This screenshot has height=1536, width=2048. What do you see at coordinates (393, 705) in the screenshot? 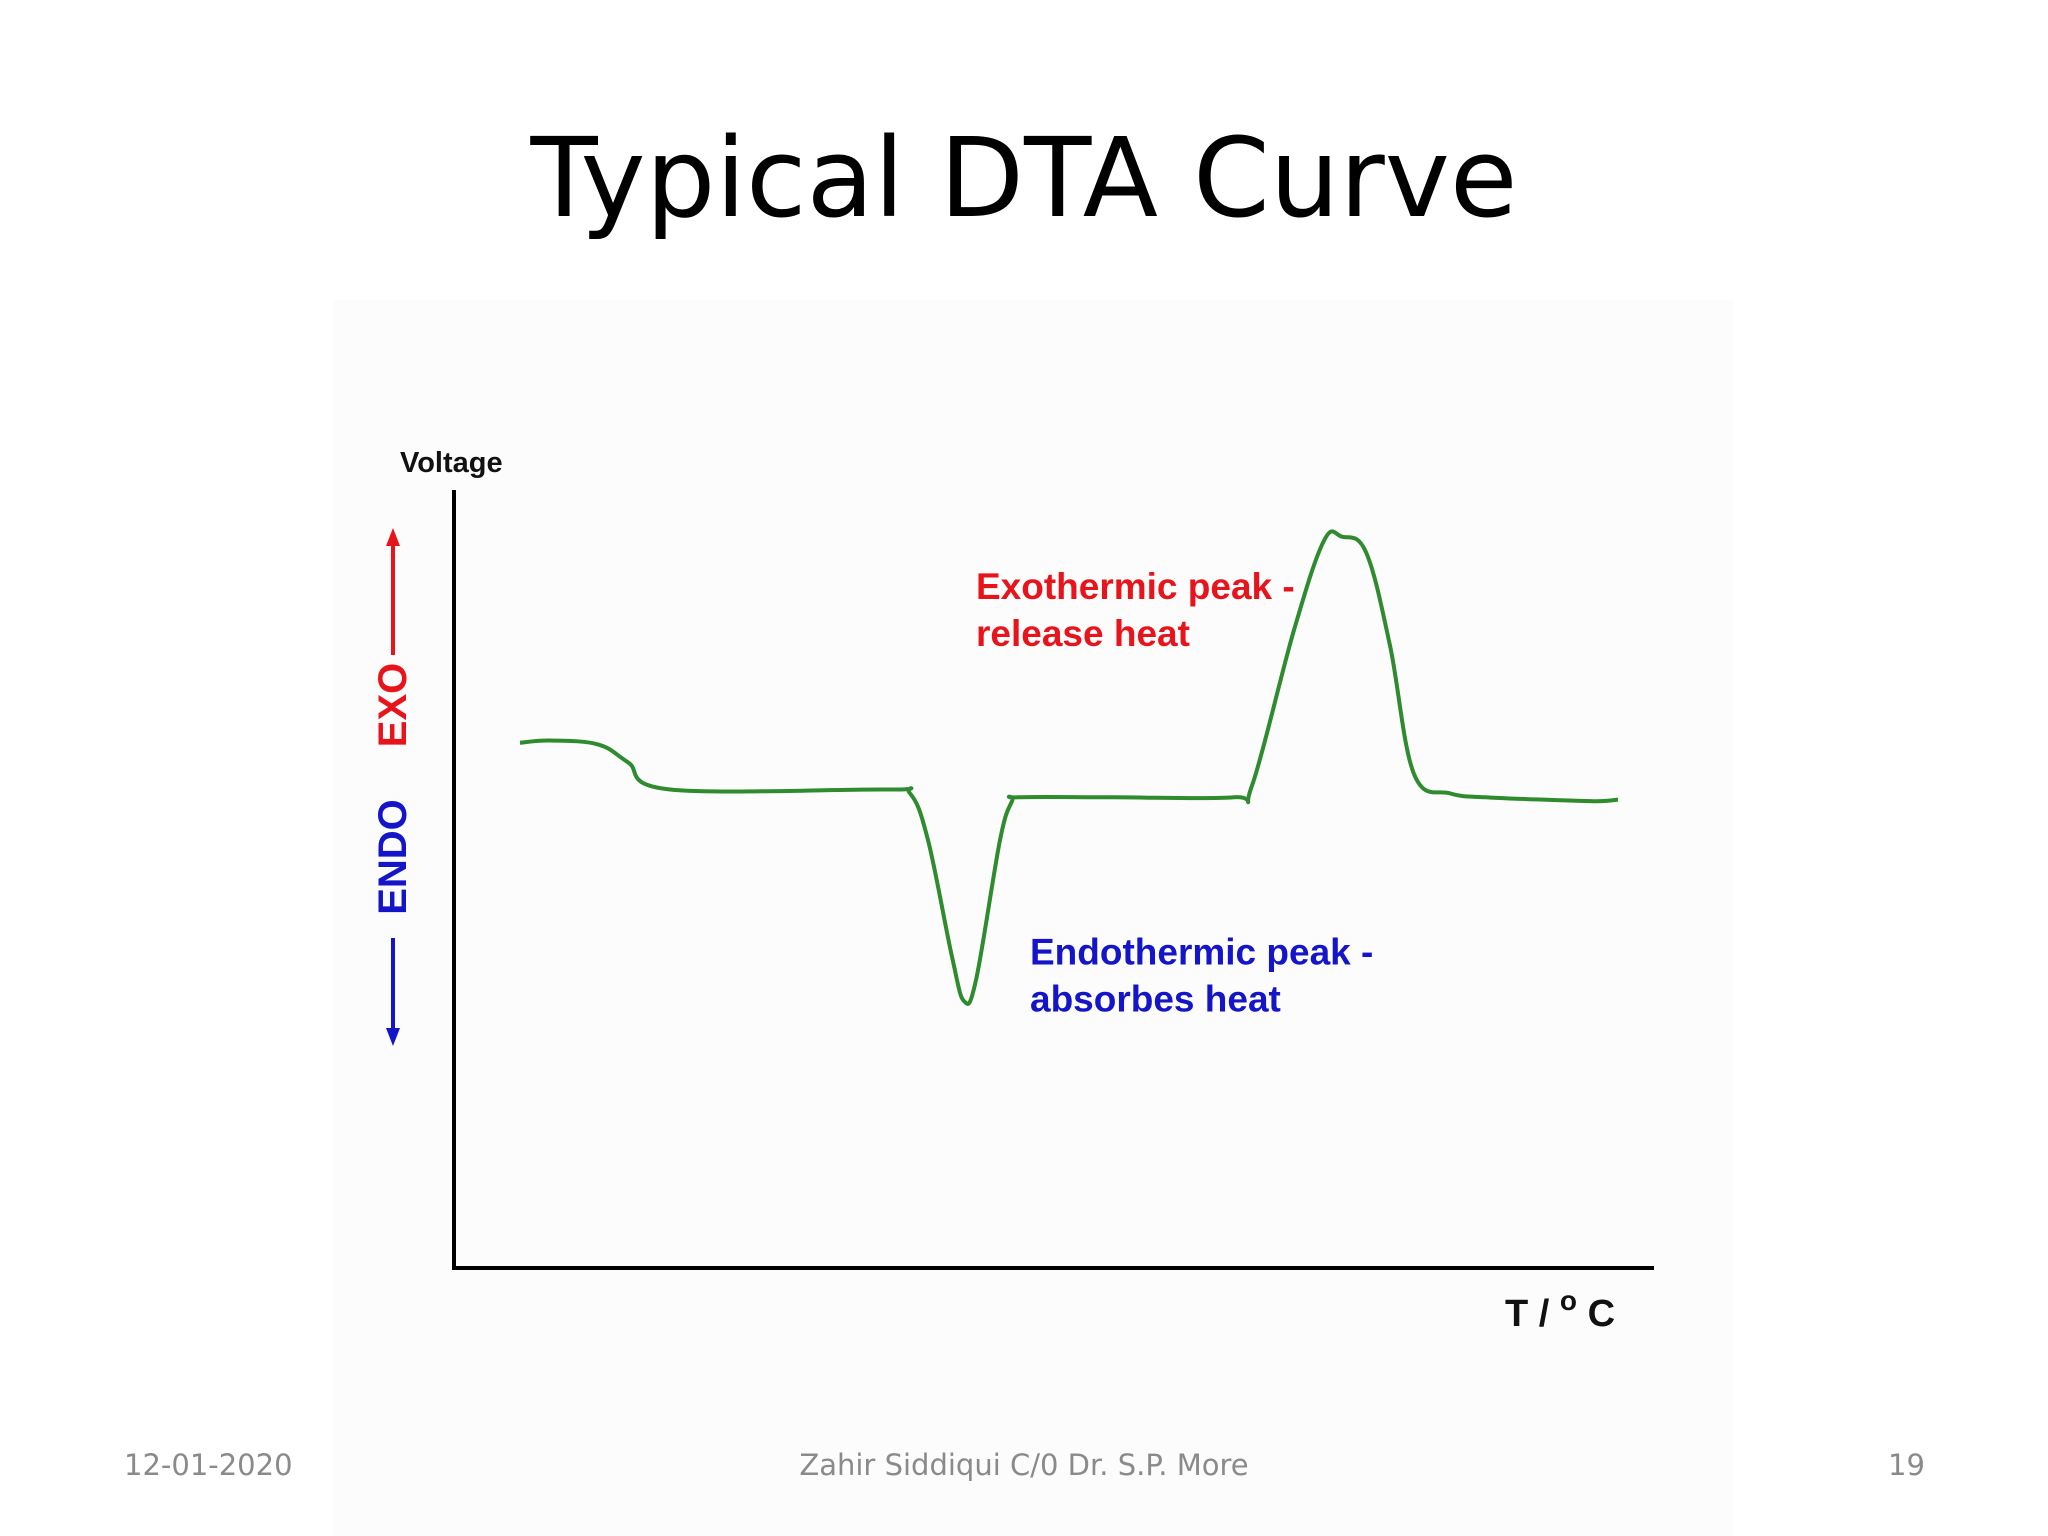
I see `exo-label: EXO` at bounding box center [393, 705].